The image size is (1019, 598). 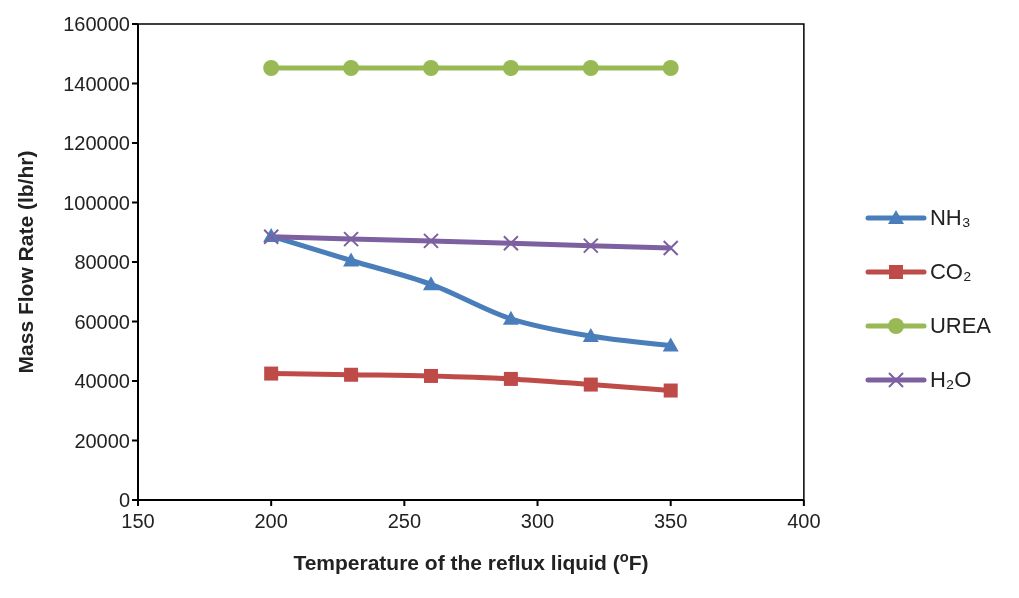 What do you see at coordinates (804, 521) in the screenshot?
I see `x-tick-label: 400` at bounding box center [804, 521].